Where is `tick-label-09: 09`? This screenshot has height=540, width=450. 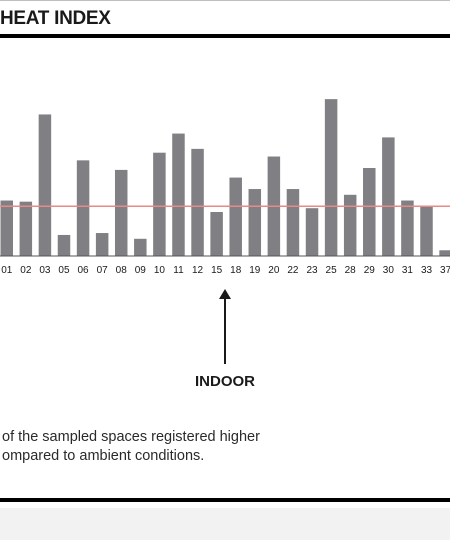 tick-label-09: 09 is located at coordinates (141, 270).